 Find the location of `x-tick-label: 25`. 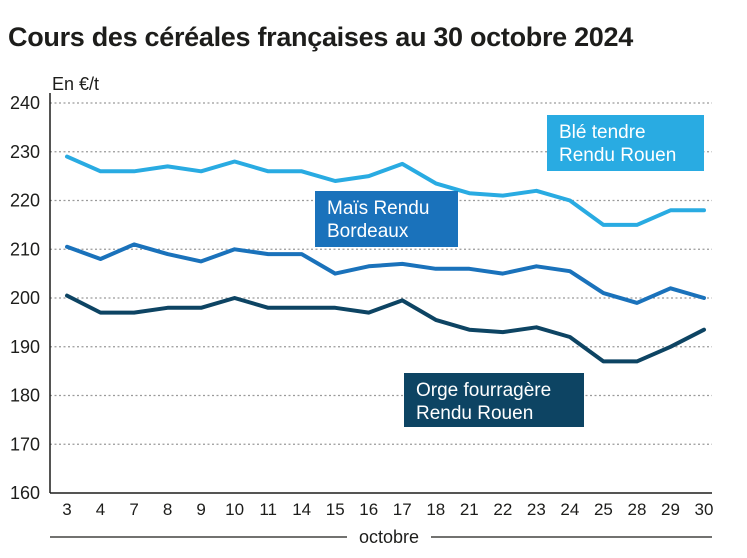

x-tick-label: 25 is located at coordinates (603, 509).